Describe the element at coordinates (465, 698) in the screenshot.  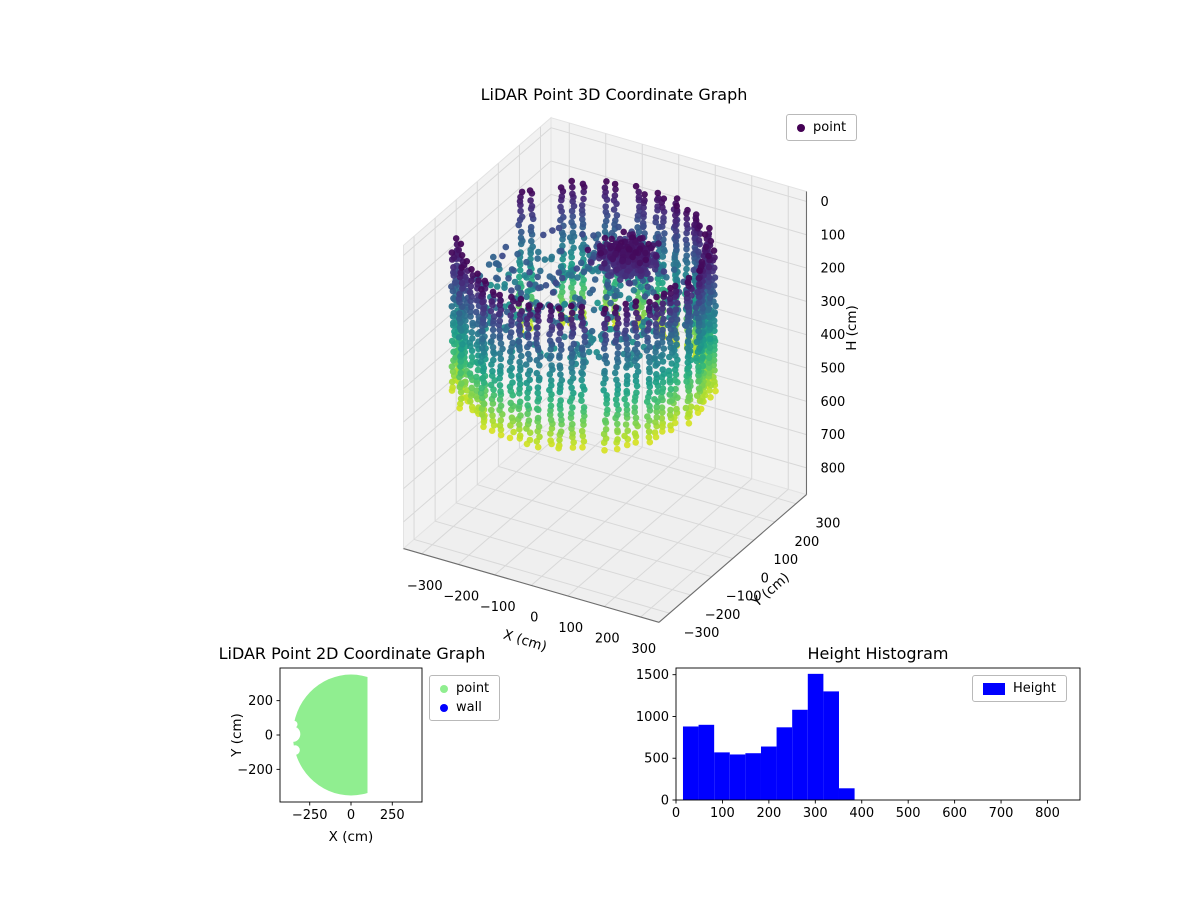
I see `plot2d-legend: point wall` at that location.